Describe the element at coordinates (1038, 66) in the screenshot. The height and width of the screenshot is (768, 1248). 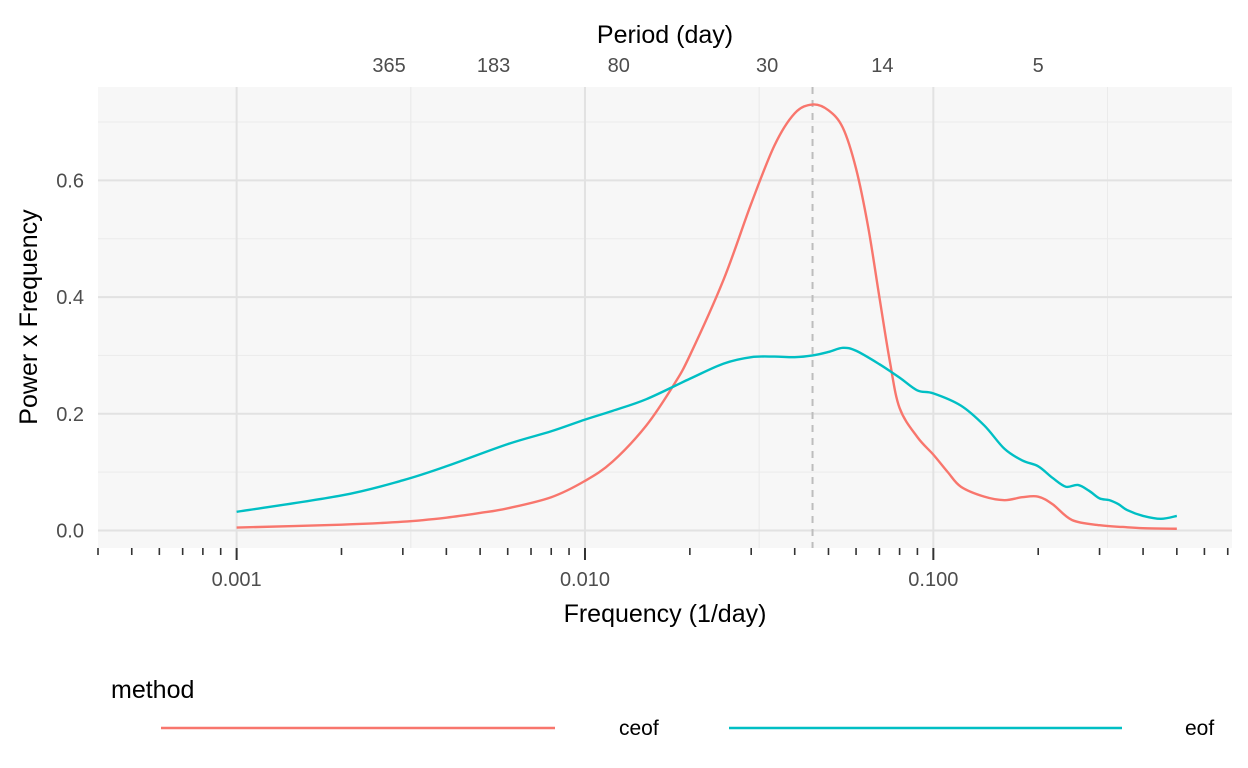
I see `secondary-x-tick-label: 5` at that location.